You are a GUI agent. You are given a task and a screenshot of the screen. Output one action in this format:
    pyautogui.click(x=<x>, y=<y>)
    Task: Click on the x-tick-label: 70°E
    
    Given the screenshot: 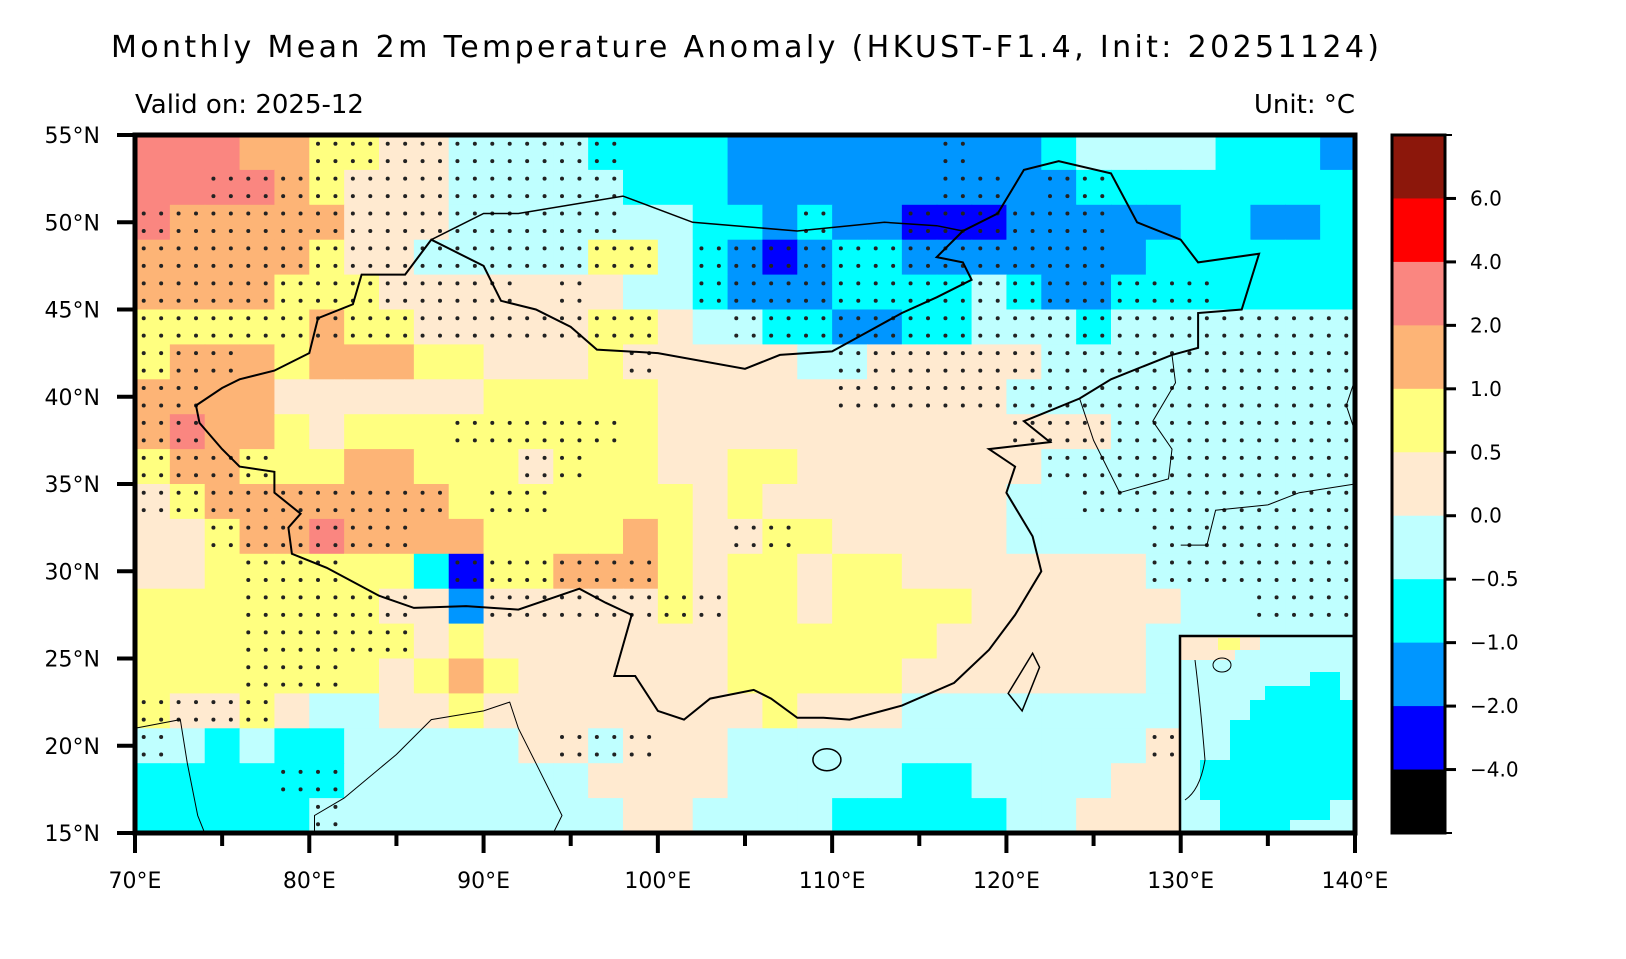 What is the action you would take?
    pyautogui.click(x=135, y=881)
    